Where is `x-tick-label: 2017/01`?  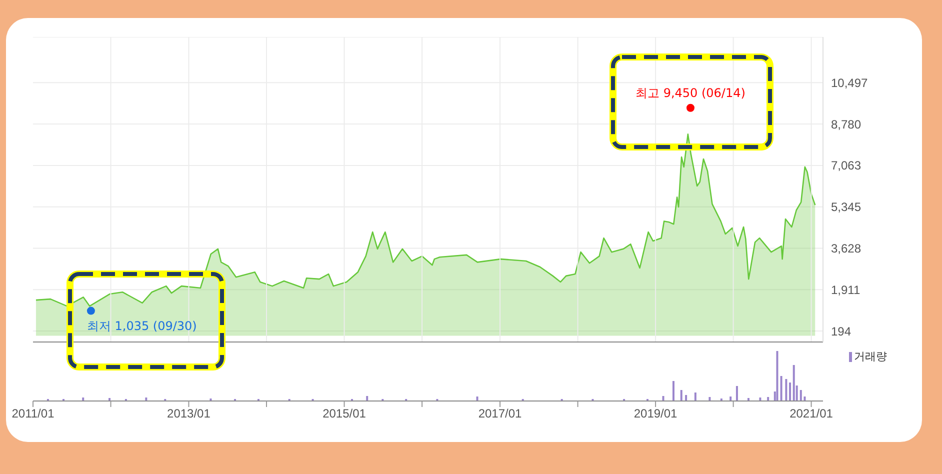 x-tick-label: 2017/01 is located at coordinates (500, 413).